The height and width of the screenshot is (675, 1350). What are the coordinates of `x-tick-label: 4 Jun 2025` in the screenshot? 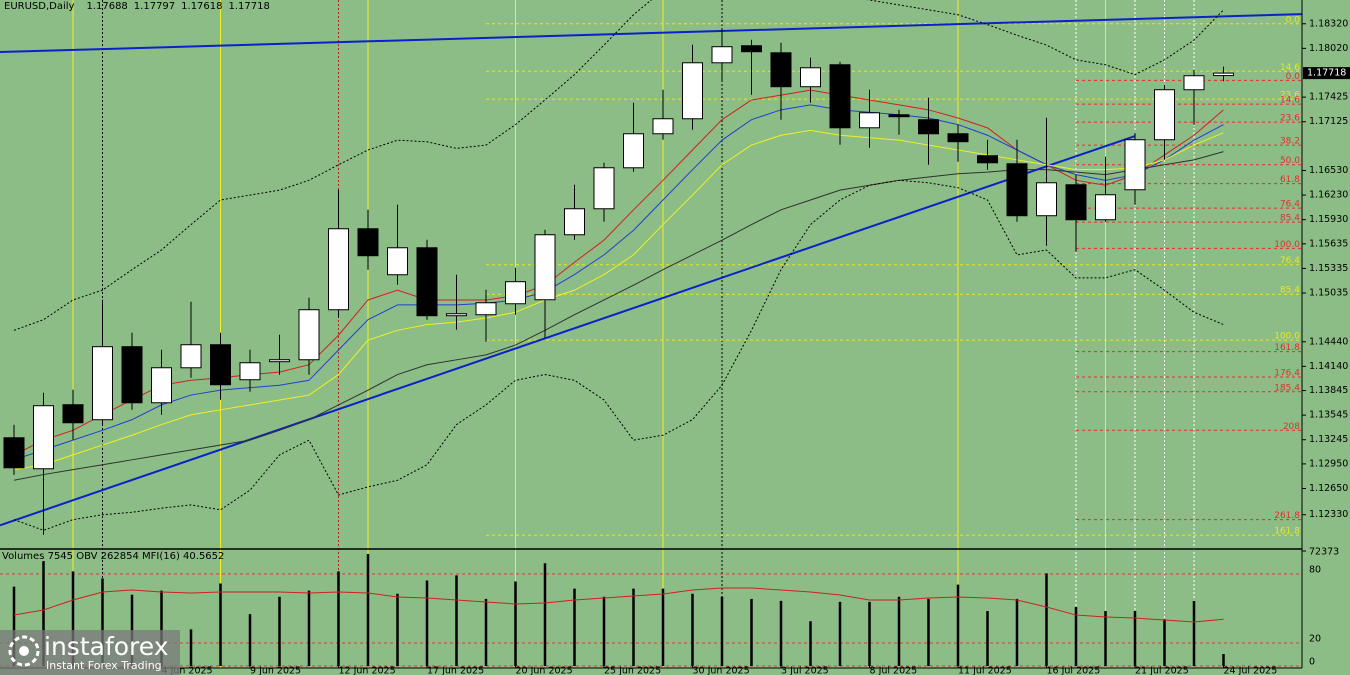 It's located at (187, 670).